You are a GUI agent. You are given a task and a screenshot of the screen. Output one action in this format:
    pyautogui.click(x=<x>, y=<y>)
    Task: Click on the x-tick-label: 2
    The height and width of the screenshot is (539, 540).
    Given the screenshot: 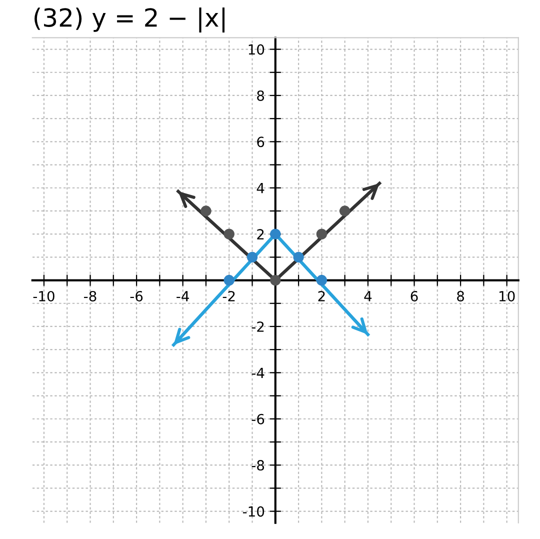 What is the action you would take?
    pyautogui.click(x=321, y=296)
    